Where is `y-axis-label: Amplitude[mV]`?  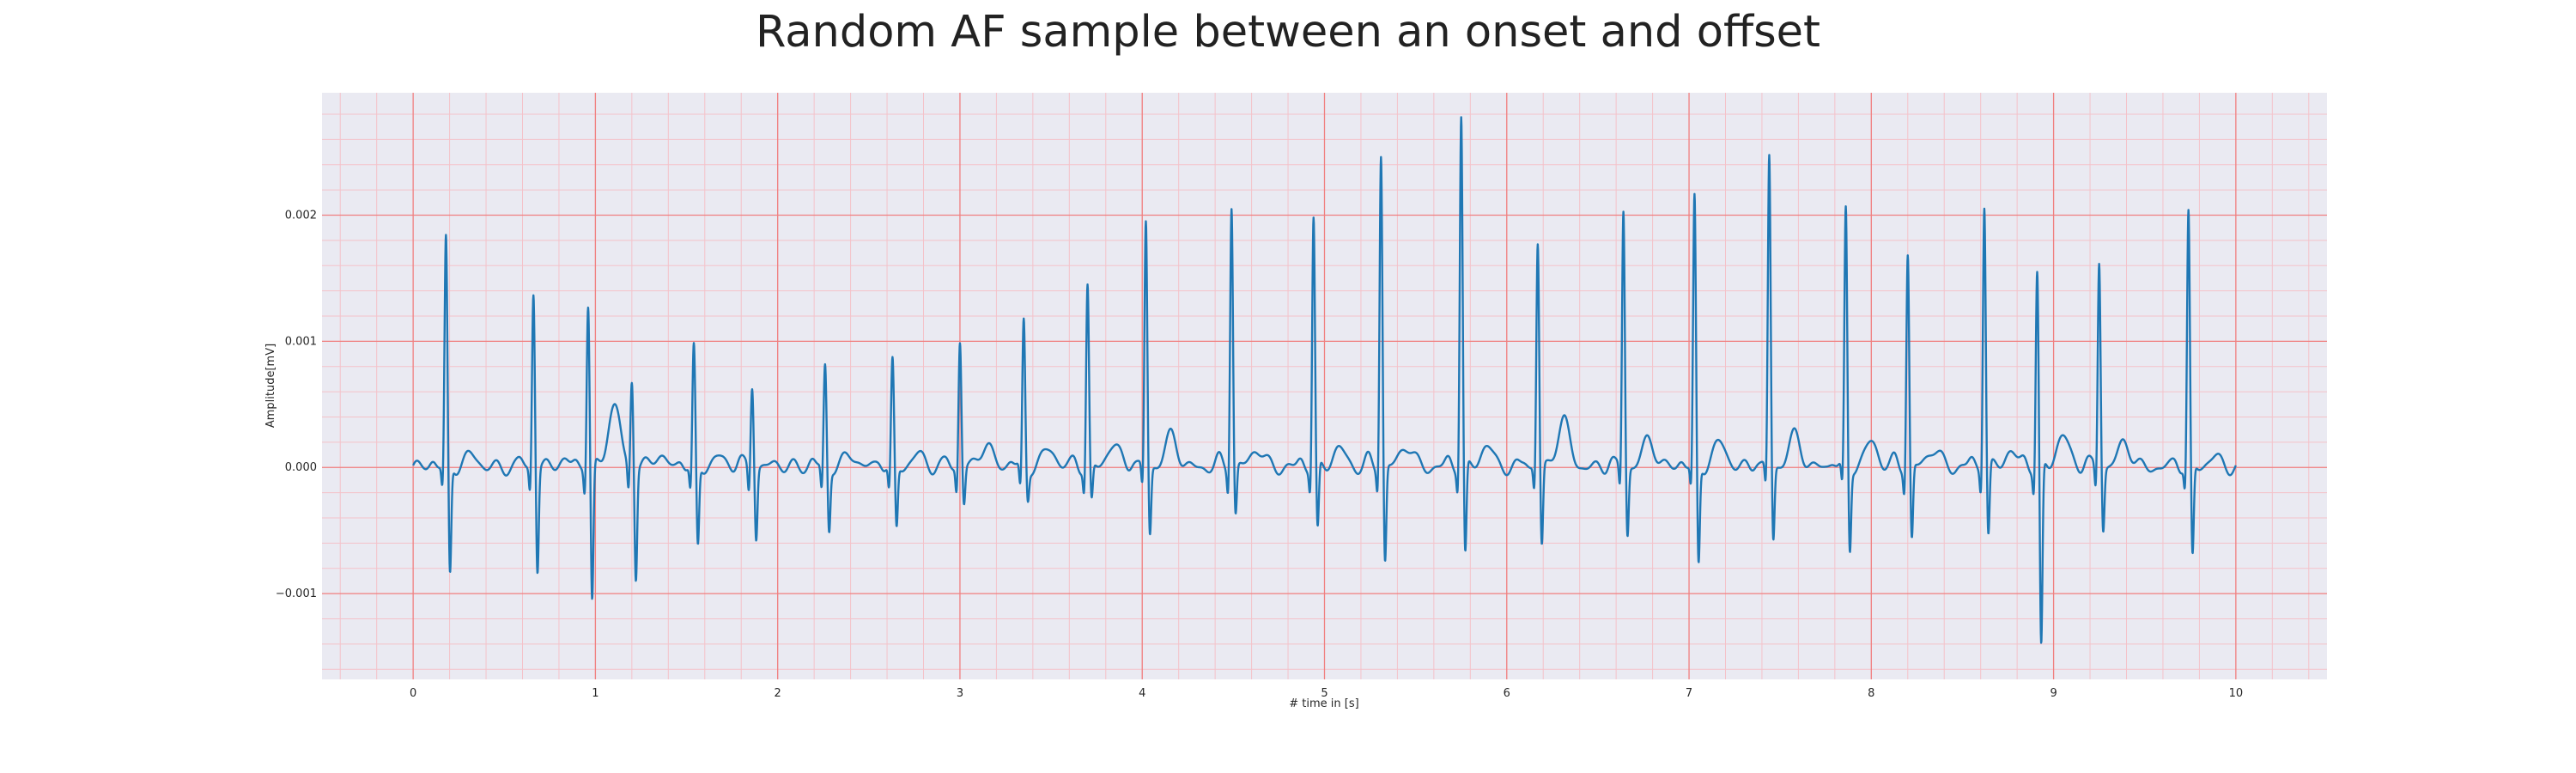 y-axis-label: Amplitude[mV] is located at coordinates (270, 386).